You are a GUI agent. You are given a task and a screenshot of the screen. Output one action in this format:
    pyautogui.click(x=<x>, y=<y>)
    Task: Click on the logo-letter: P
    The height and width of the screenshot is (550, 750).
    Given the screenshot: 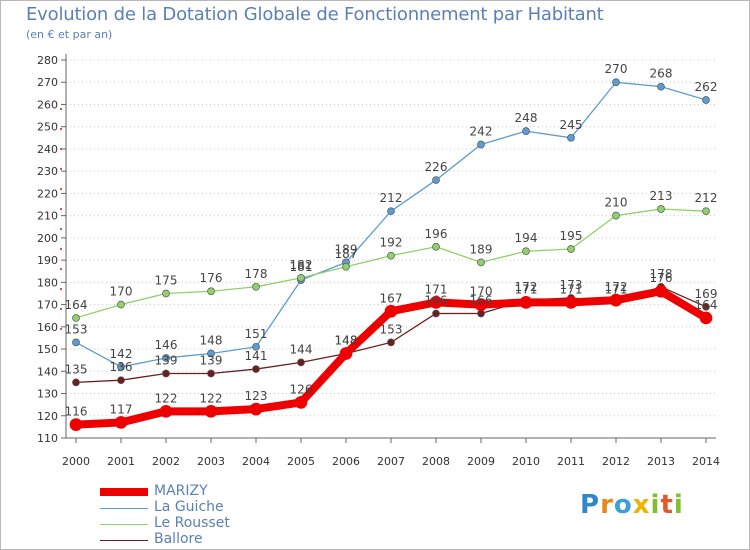 What is the action you would take?
    pyautogui.click(x=590, y=505)
    